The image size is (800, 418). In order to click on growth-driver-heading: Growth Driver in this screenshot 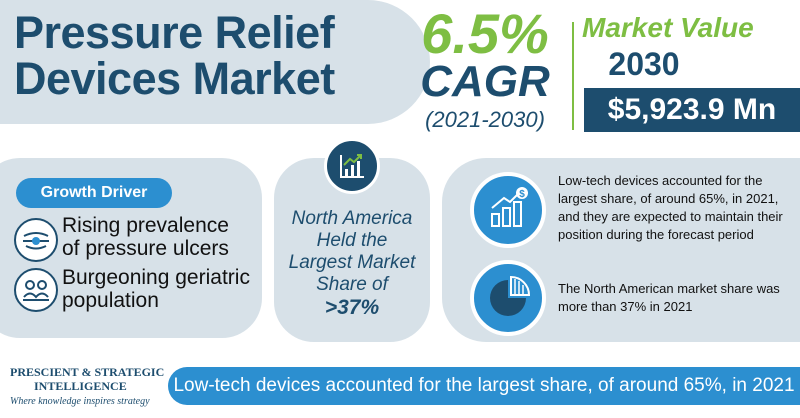, I will do `click(94, 193)`.